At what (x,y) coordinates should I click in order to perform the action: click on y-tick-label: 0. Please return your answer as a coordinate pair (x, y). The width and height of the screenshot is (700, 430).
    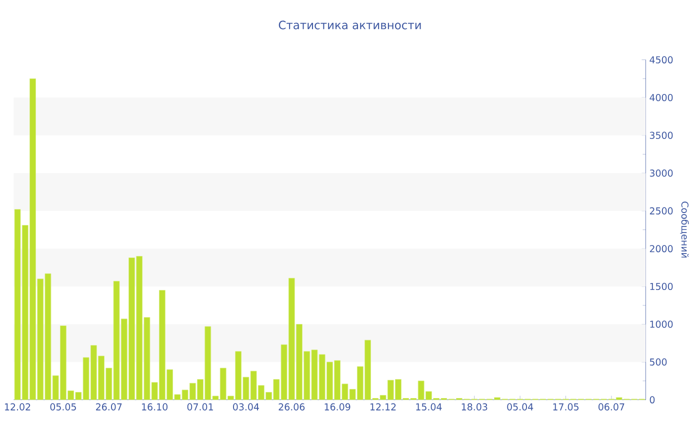
    Looking at the image, I should click on (652, 400).